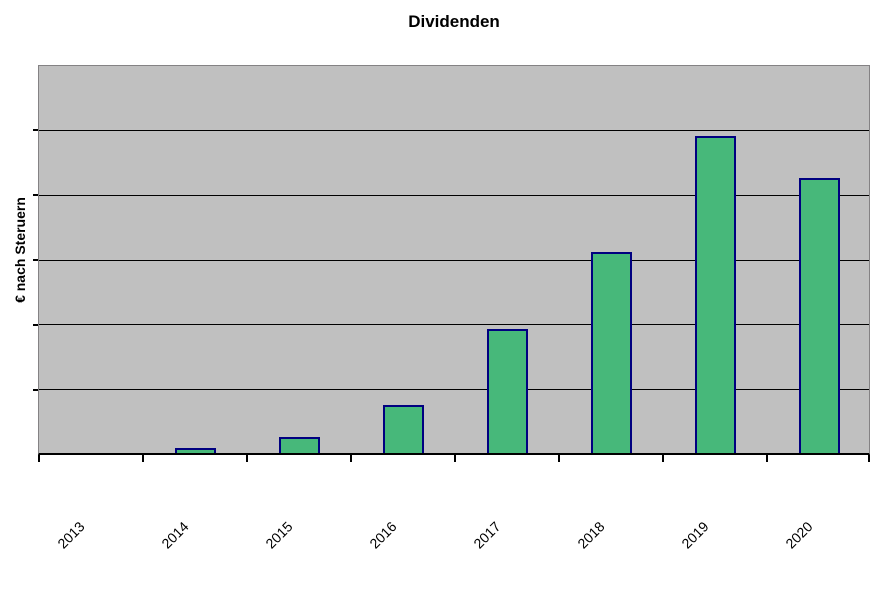 The image size is (885, 591). What do you see at coordinates (487, 535) in the screenshot?
I see `x-tick-label: 2017` at bounding box center [487, 535].